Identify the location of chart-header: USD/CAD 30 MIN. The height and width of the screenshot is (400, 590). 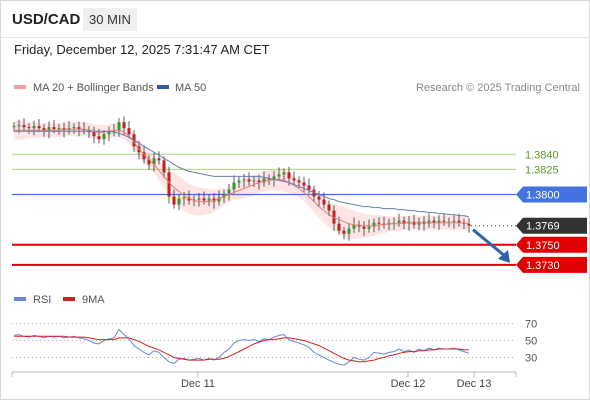
(295, 19).